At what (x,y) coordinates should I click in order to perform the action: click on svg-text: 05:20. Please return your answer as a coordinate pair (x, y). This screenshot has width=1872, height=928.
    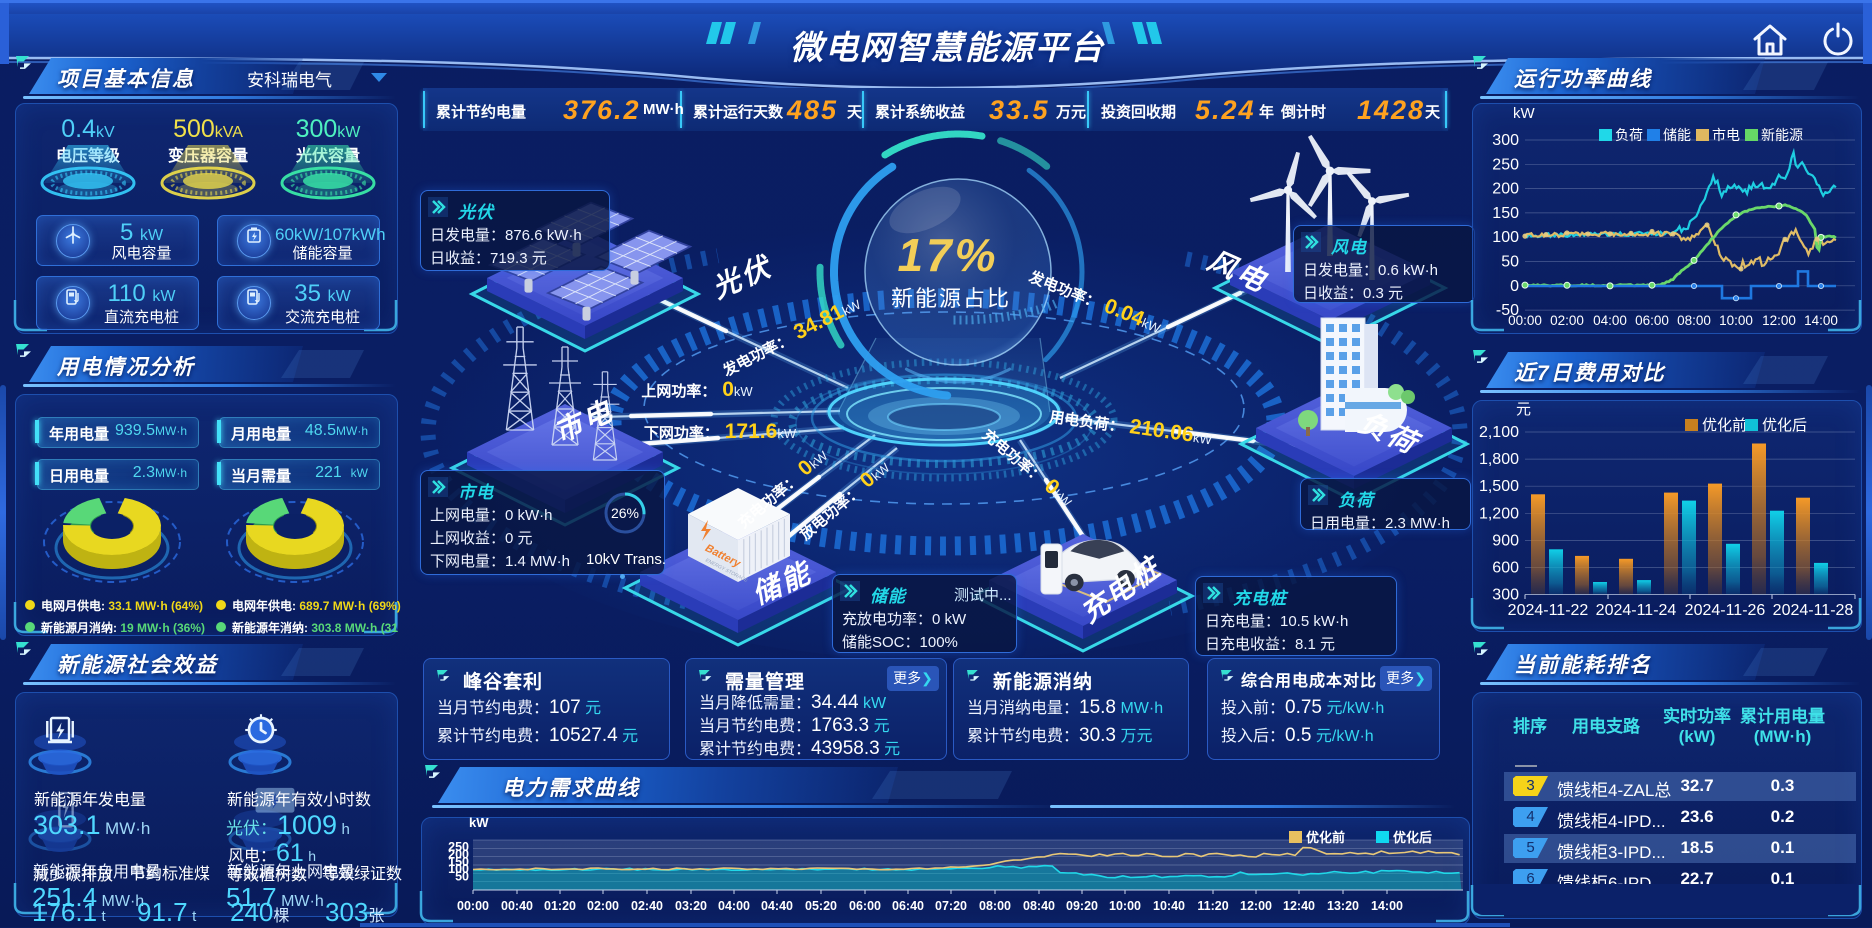
    Looking at the image, I should click on (821, 906).